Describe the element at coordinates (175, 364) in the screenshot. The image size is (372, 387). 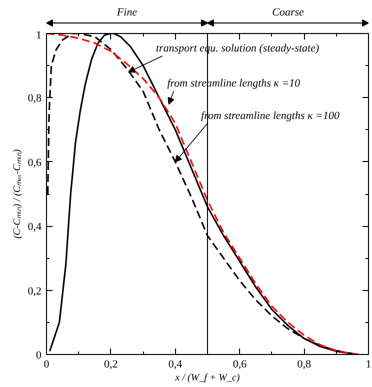
I see `x-tick-label: 0,4` at that location.